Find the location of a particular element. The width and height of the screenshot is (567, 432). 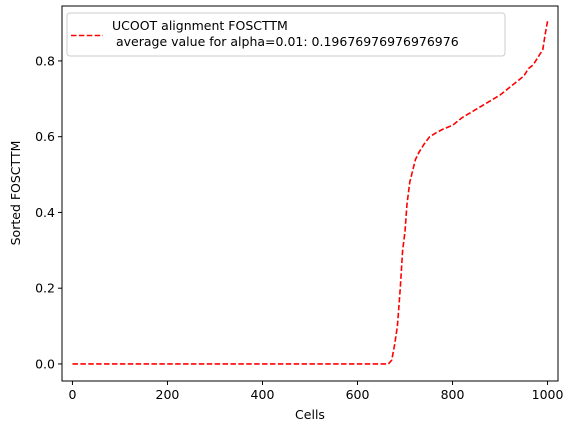

y-tick-label: 0.0 is located at coordinates (45, 363).